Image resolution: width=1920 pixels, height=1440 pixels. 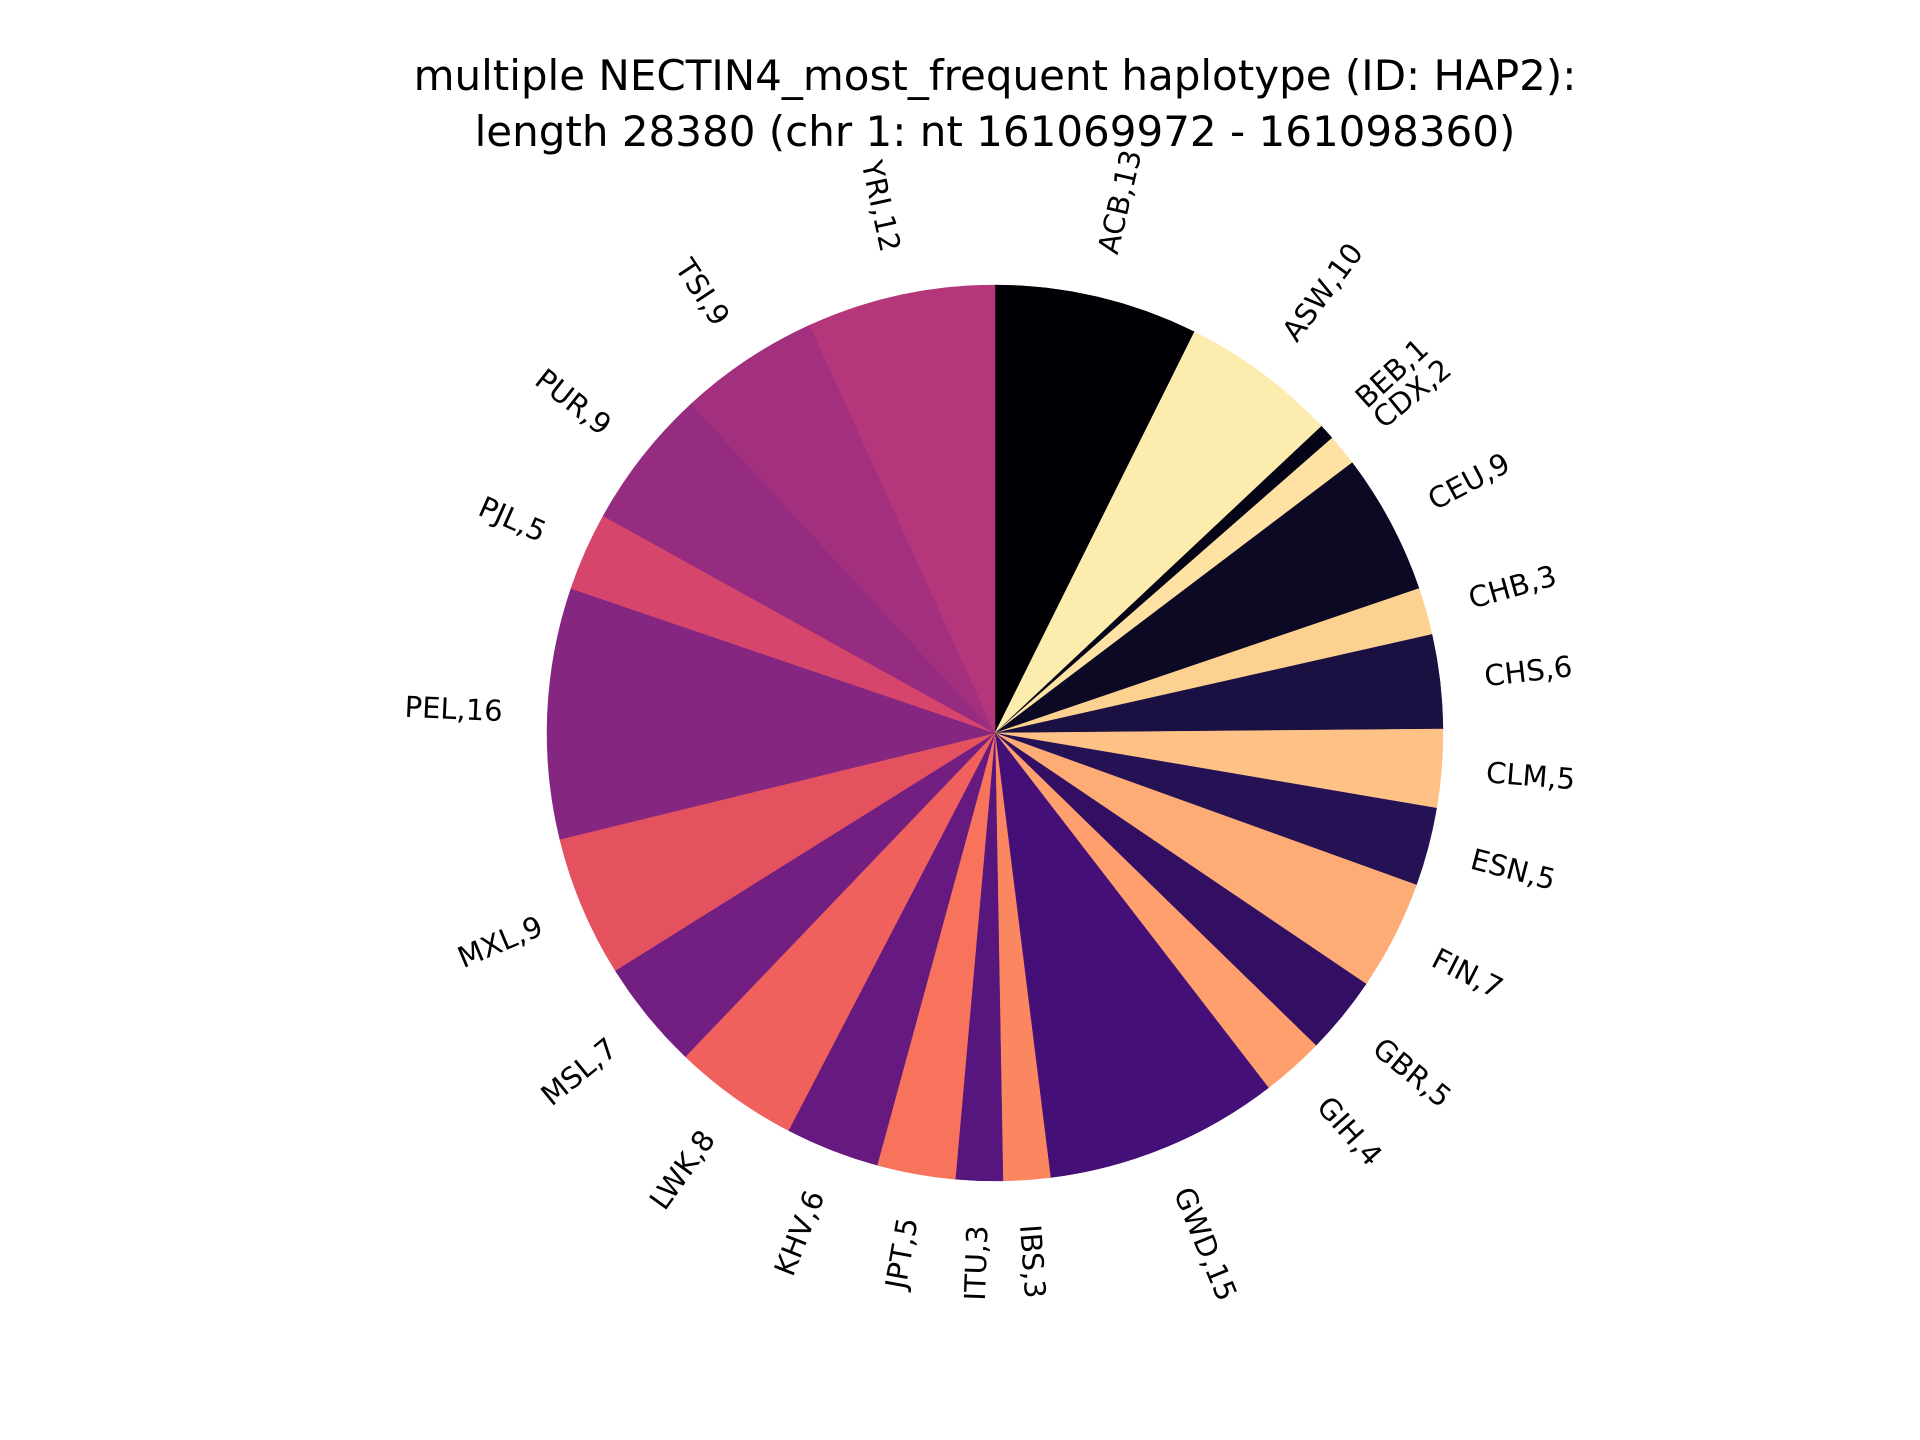 I want to click on slice-label-gih: GIH,4, so click(x=1349, y=1131).